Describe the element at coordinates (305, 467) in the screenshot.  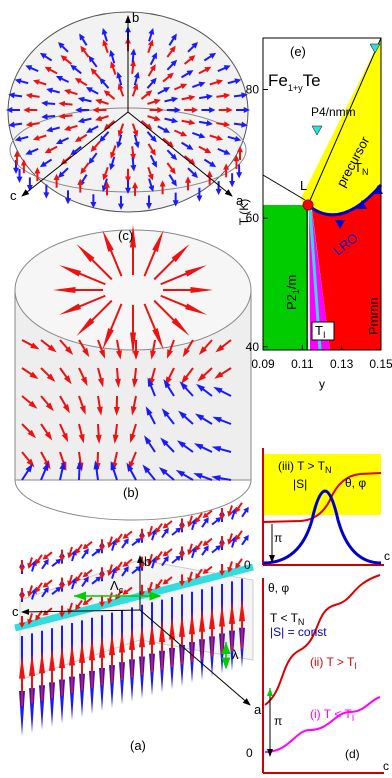
I see `panel-title: (iii) T > TN` at that location.